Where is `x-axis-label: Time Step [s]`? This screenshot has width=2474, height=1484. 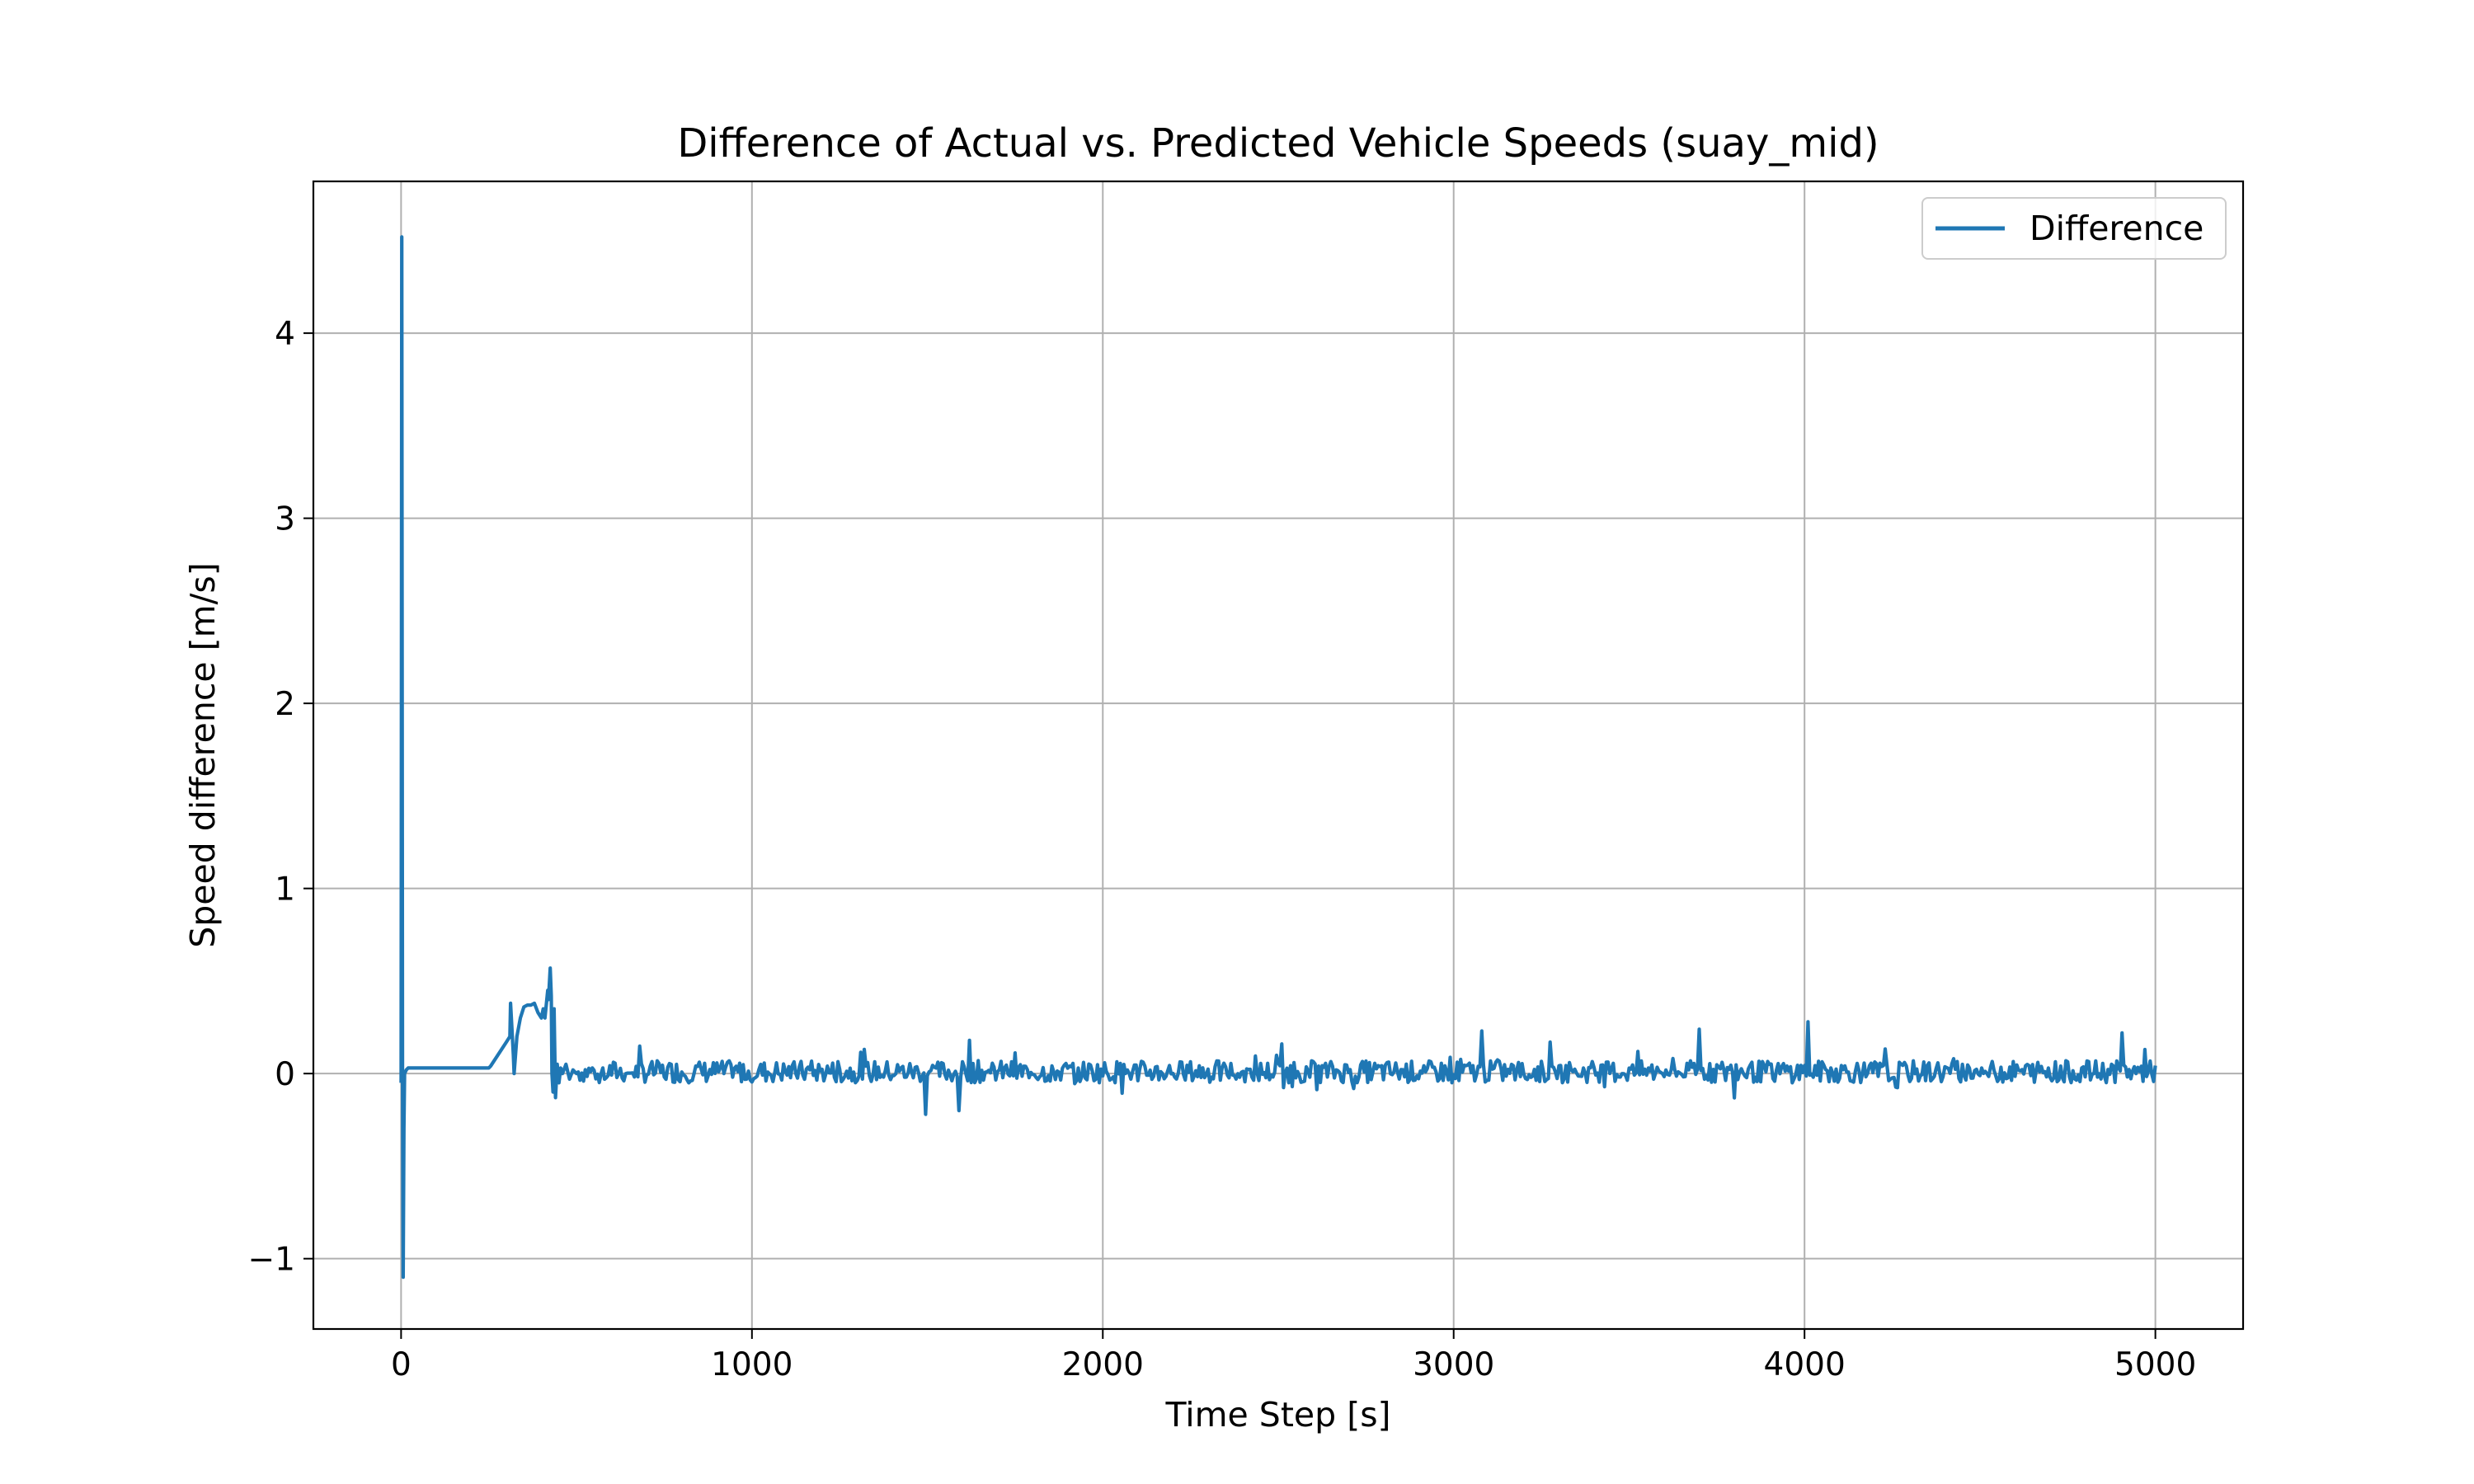 x-axis-label: Time Step [s] is located at coordinates (1277, 1415).